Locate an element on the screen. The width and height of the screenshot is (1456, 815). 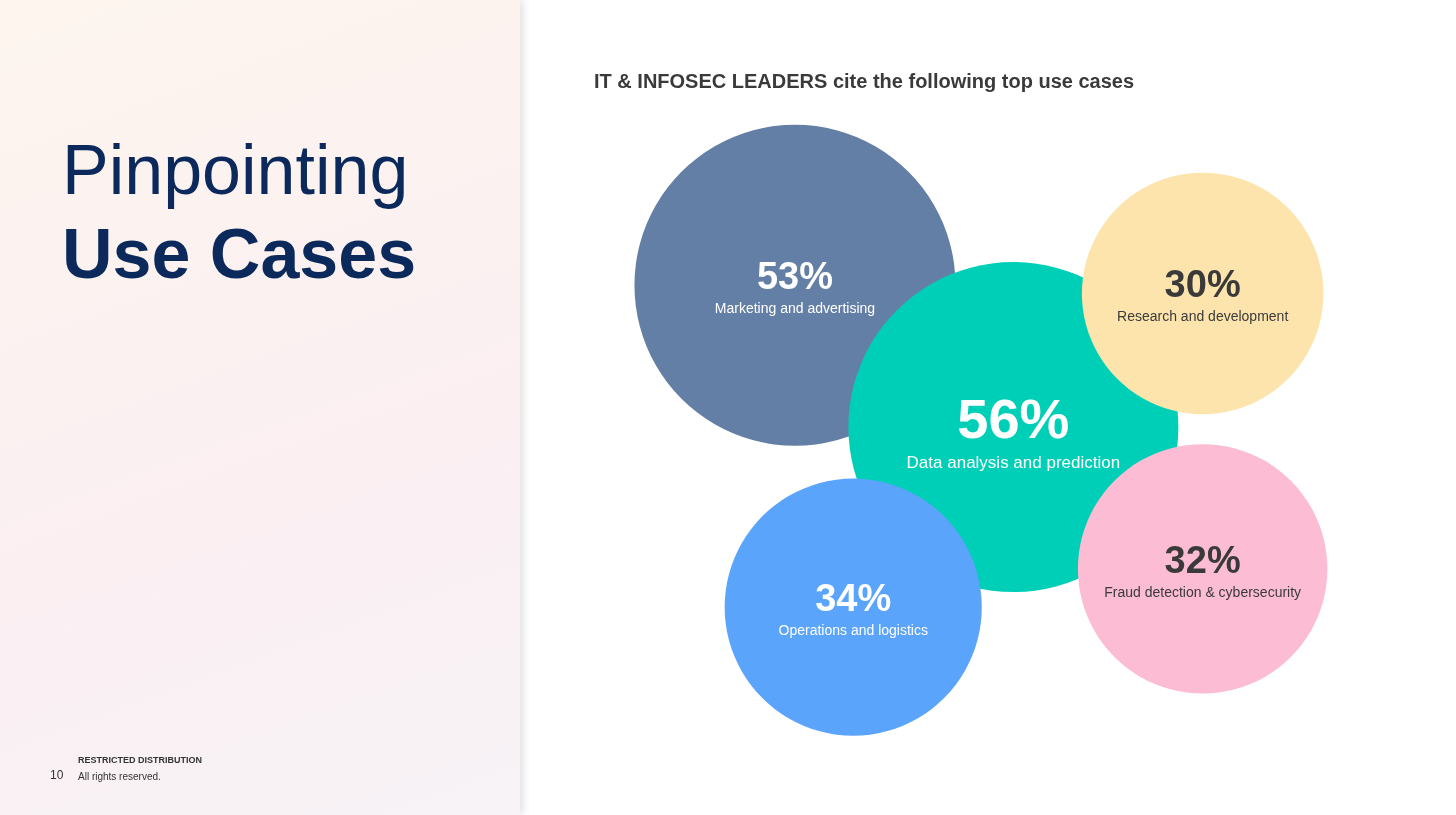
text: Pinpointing Use Cases is located at coordinates (239, 212).